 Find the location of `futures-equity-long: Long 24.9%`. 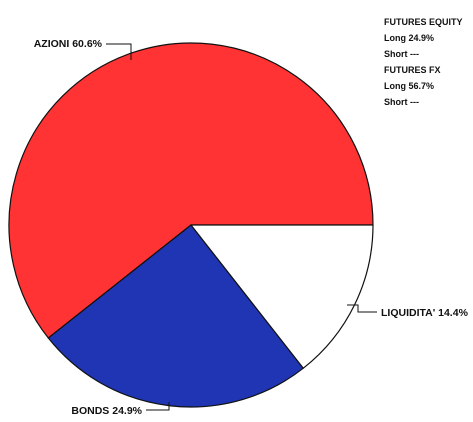

futures-equity-long: Long 24.9% is located at coordinates (409, 38).